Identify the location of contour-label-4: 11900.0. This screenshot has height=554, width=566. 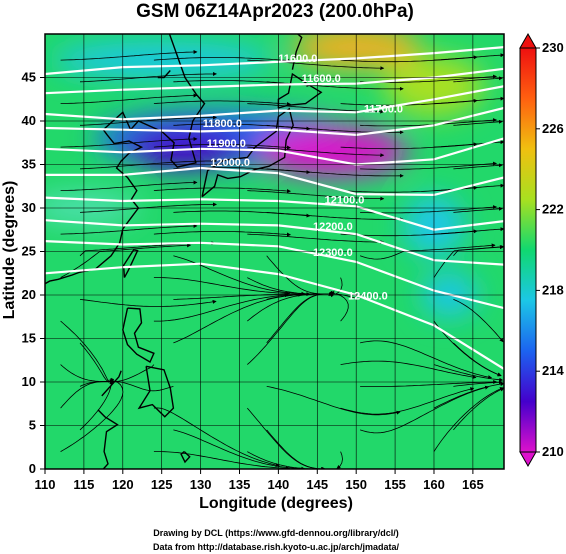
(226, 144).